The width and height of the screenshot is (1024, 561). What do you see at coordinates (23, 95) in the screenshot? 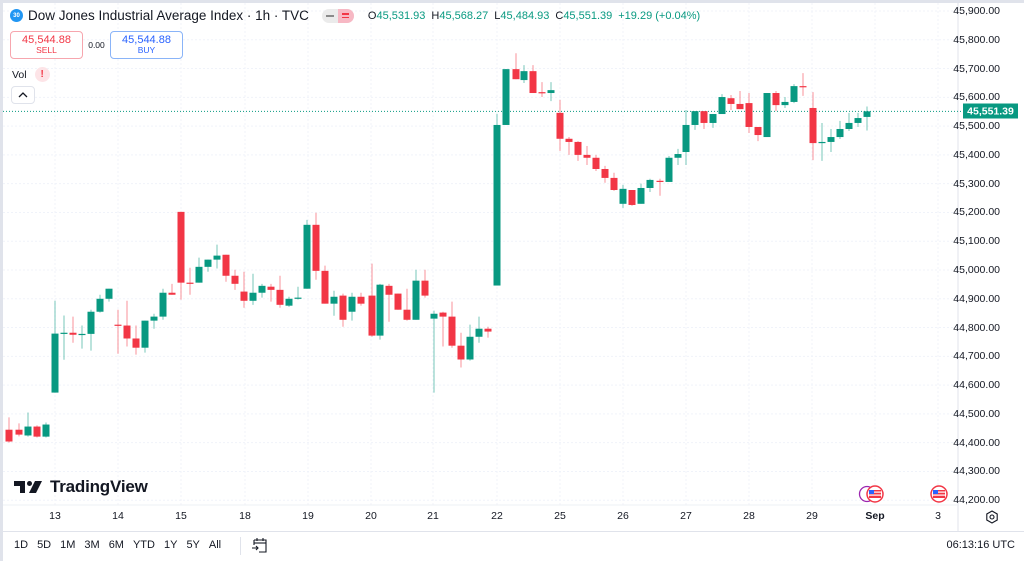
I see `collapse-indicators-button` at bounding box center [23, 95].